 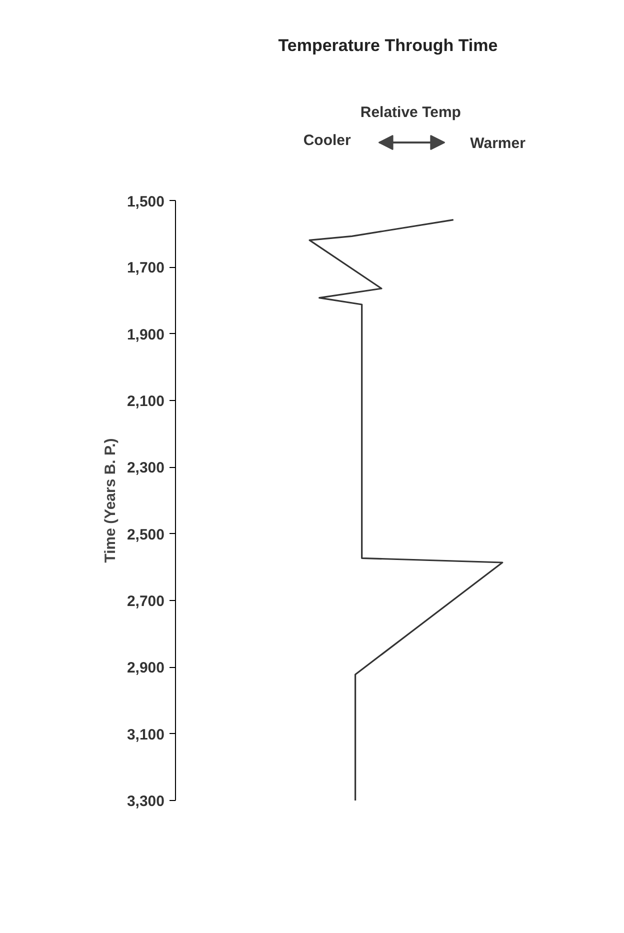 I want to click on y-tick-label: 2,500, so click(x=145, y=535).